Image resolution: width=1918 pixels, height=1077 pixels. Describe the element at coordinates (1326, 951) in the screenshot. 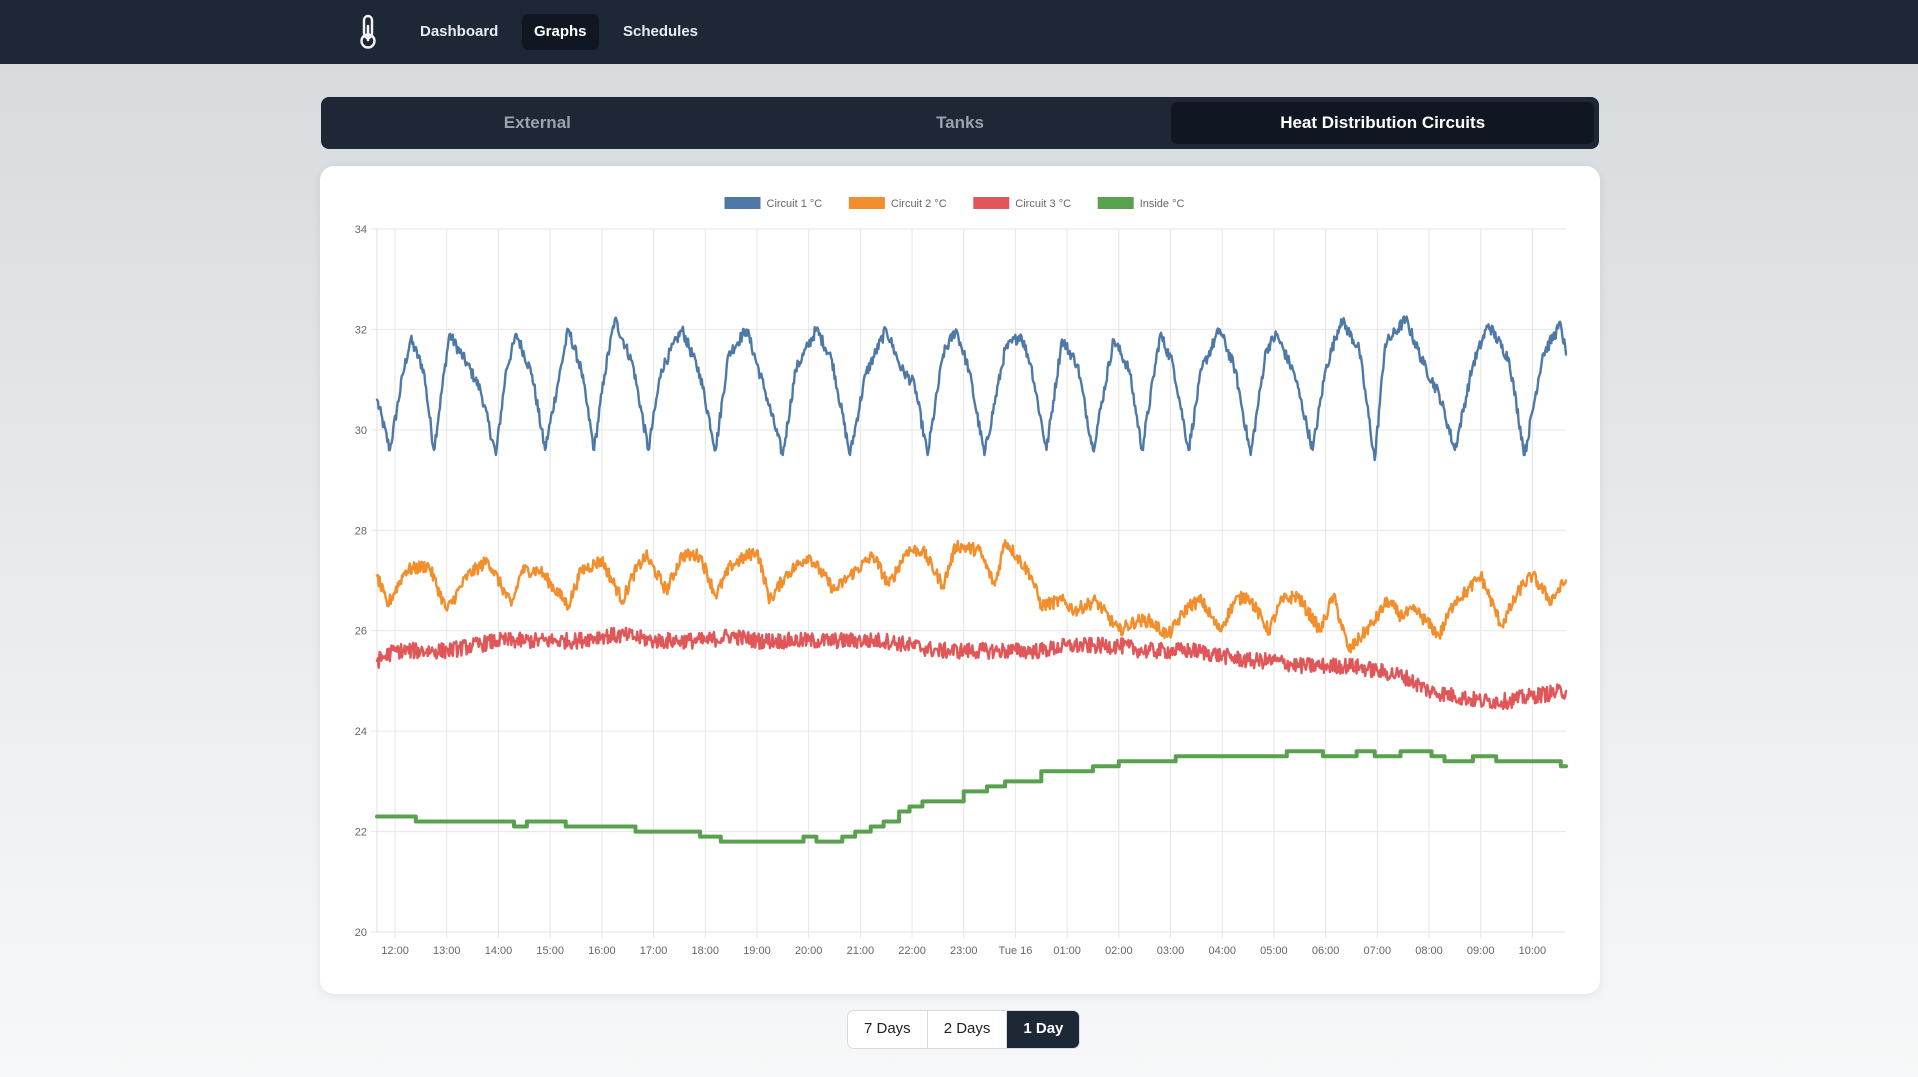

I see `x-tick-label: 06:00` at that location.